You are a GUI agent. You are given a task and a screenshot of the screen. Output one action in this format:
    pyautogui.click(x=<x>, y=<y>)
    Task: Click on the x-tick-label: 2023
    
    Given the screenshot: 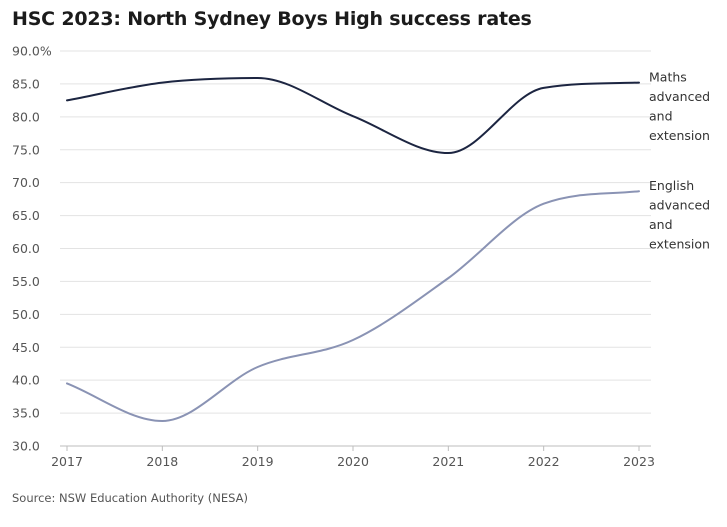 What is the action you would take?
    pyautogui.click(x=639, y=461)
    